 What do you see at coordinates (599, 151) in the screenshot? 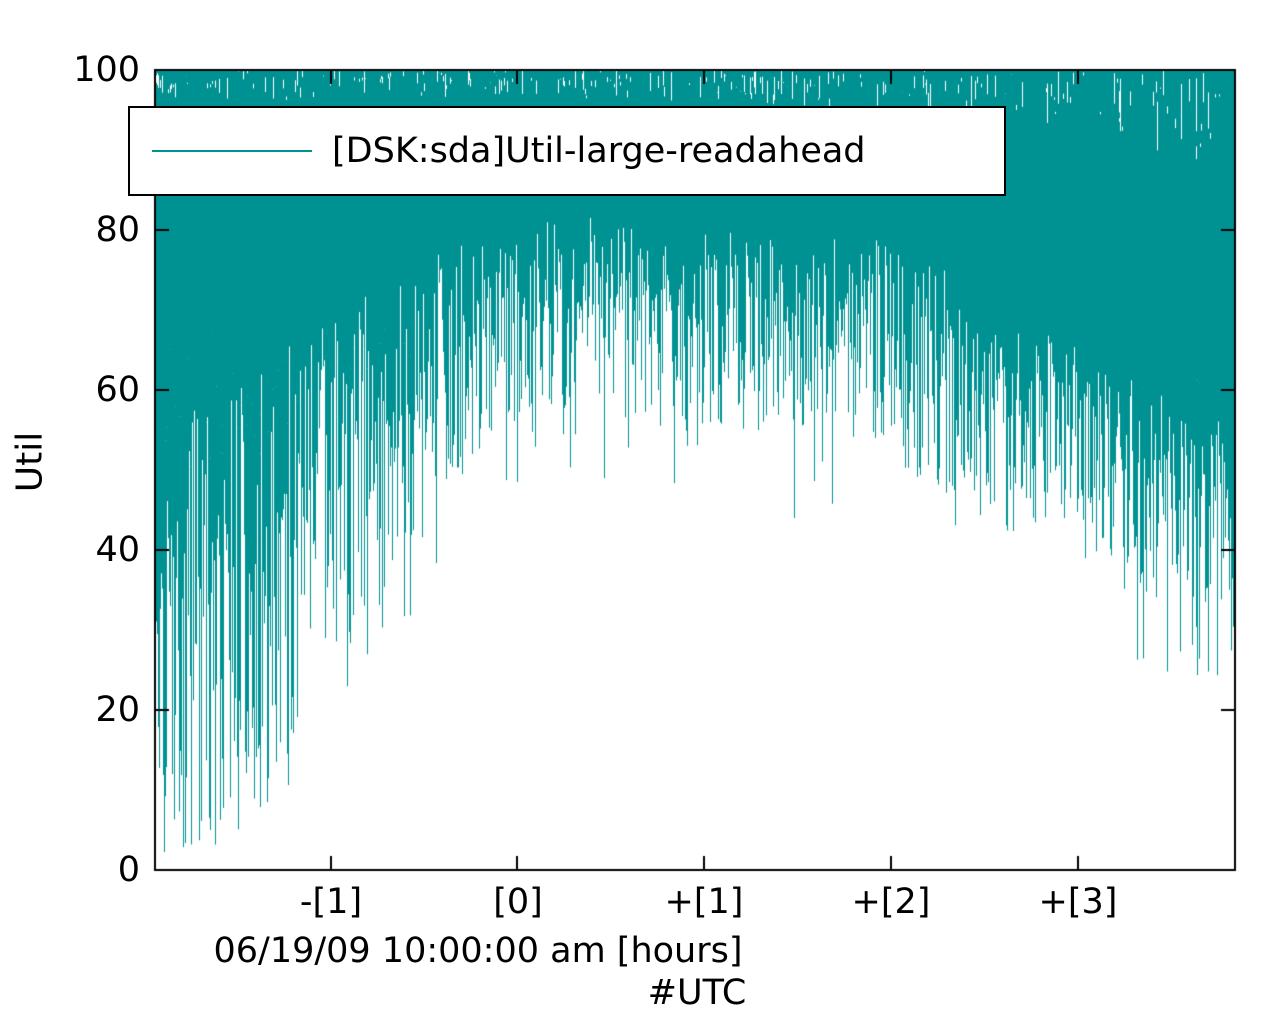
I see `legend-series-label: [DSK:sda]Util-large-readahead` at bounding box center [599, 151].